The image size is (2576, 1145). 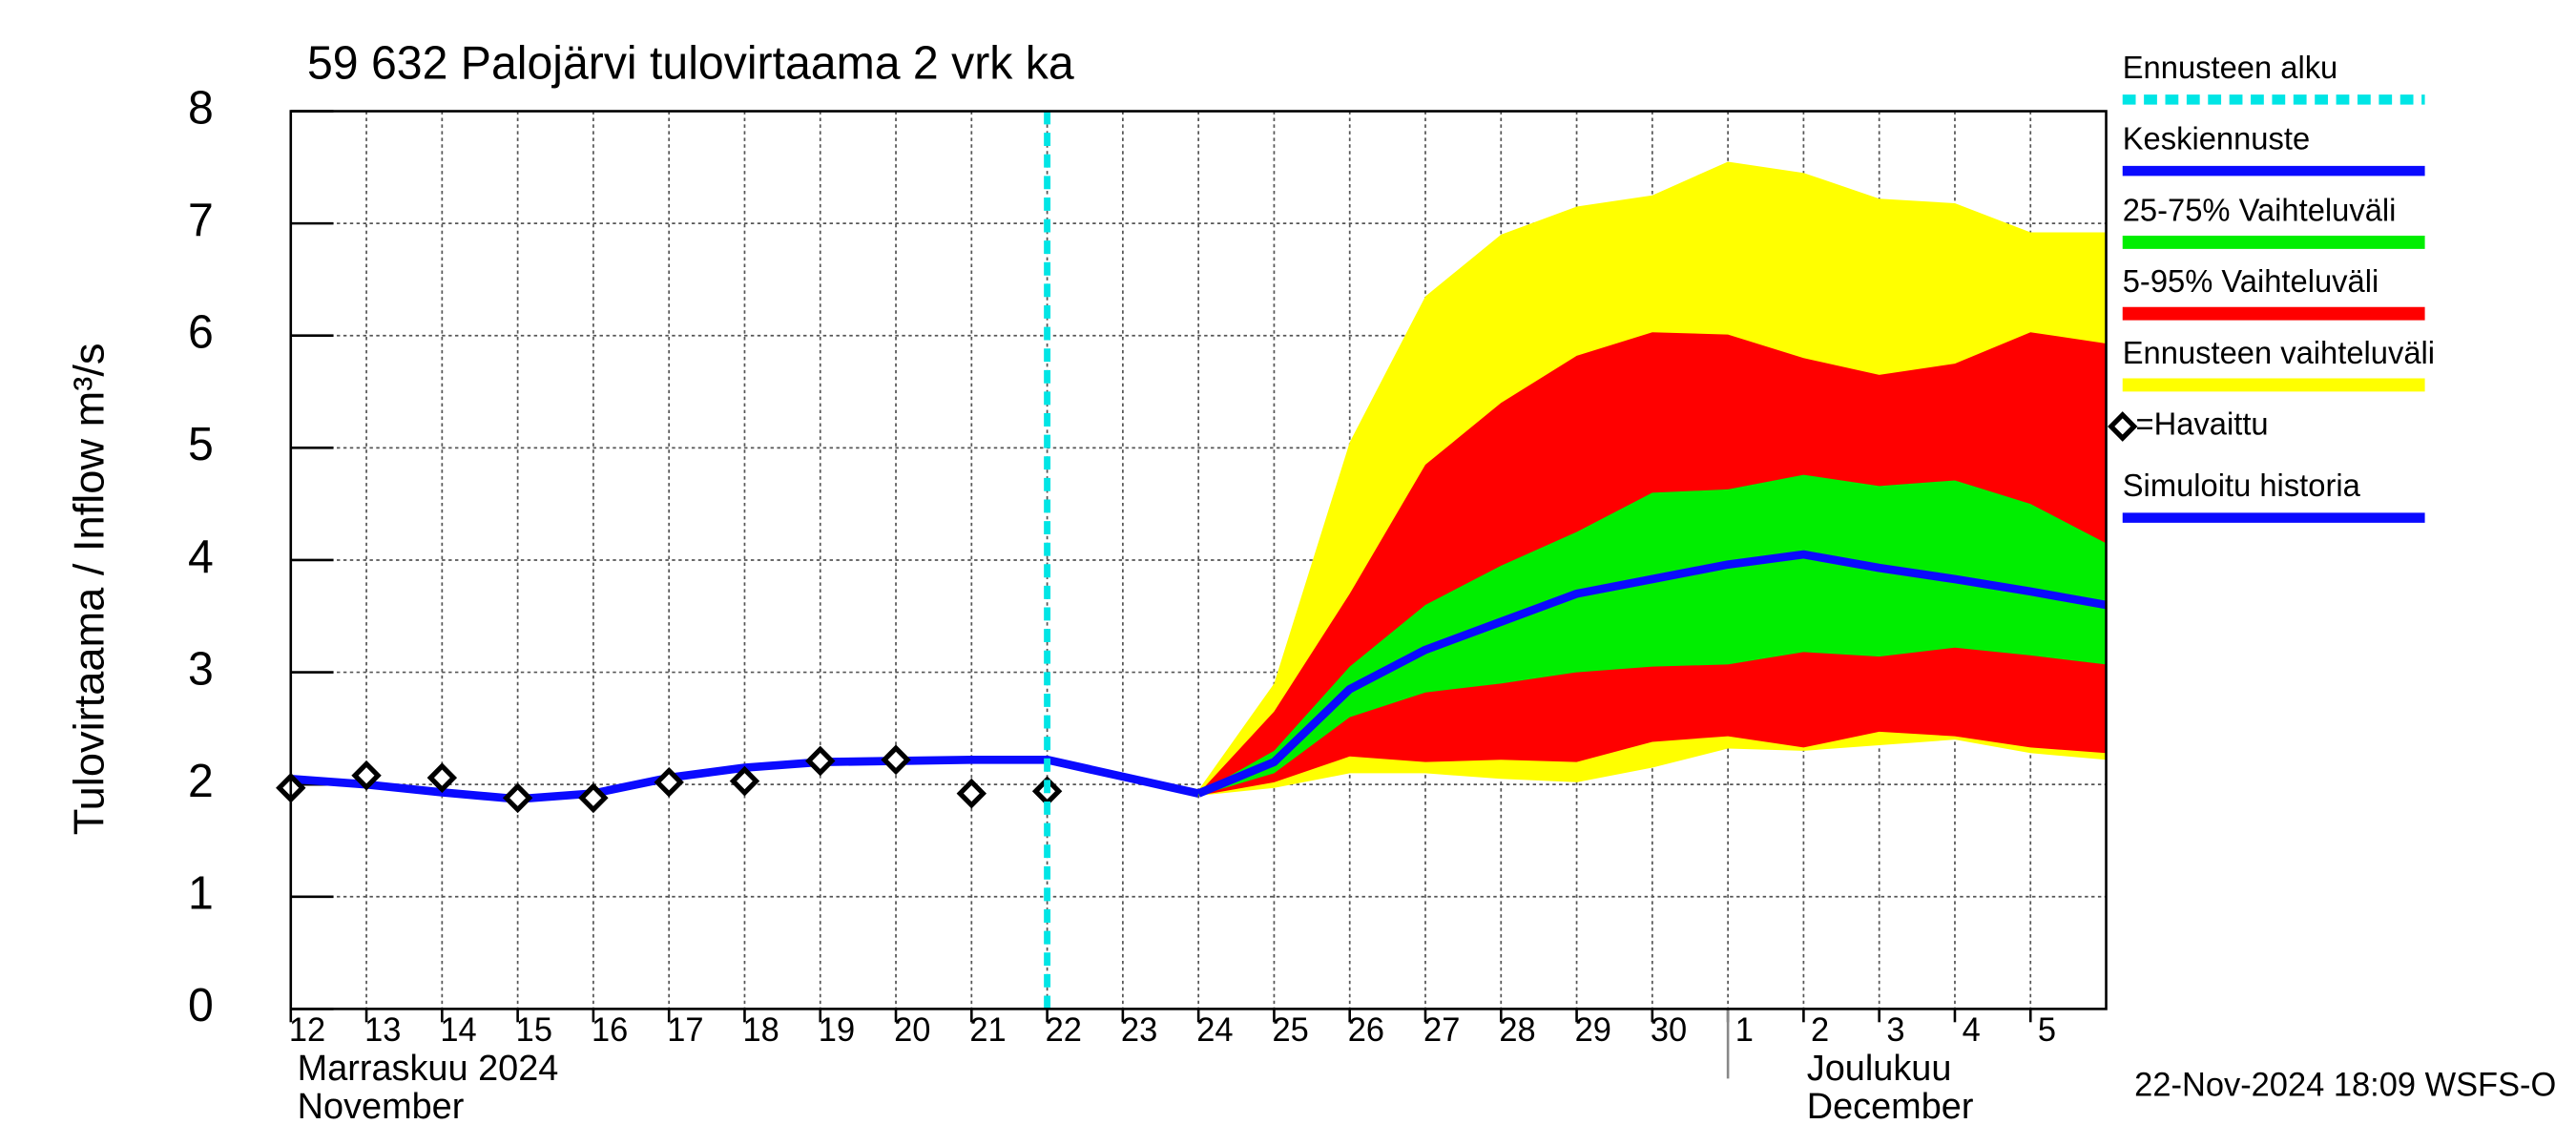 I want to click on x-tick-label: 13, so click(x=382, y=1030).